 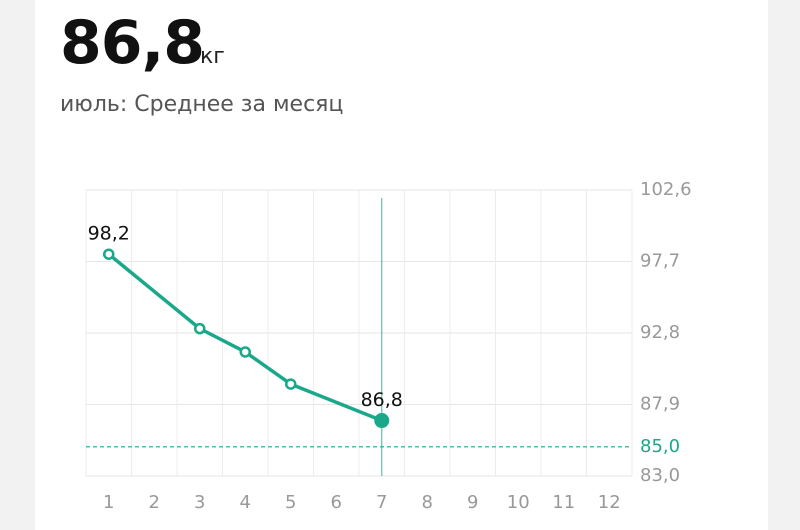 What do you see at coordinates (381, 502) in the screenshot?
I see `x-tick-label: 7` at bounding box center [381, 502].